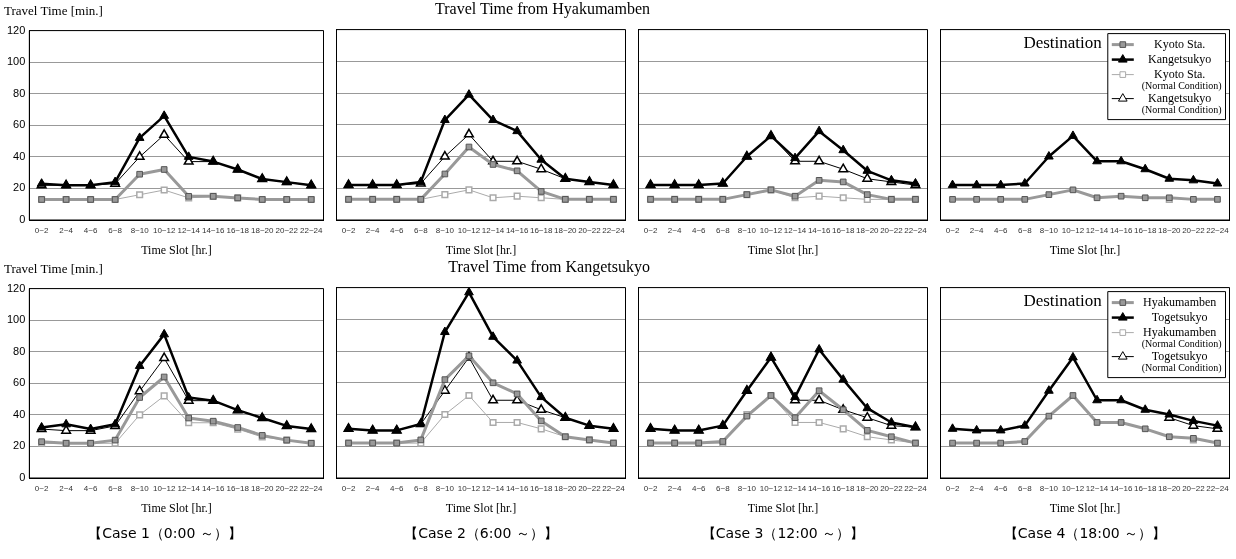 The width and height of the screenshot is (1236, 559). Describe the element at coordinates (481, 533) in the screenshot. I see `text: 【Case 2（6:00 ～）】` at that location.